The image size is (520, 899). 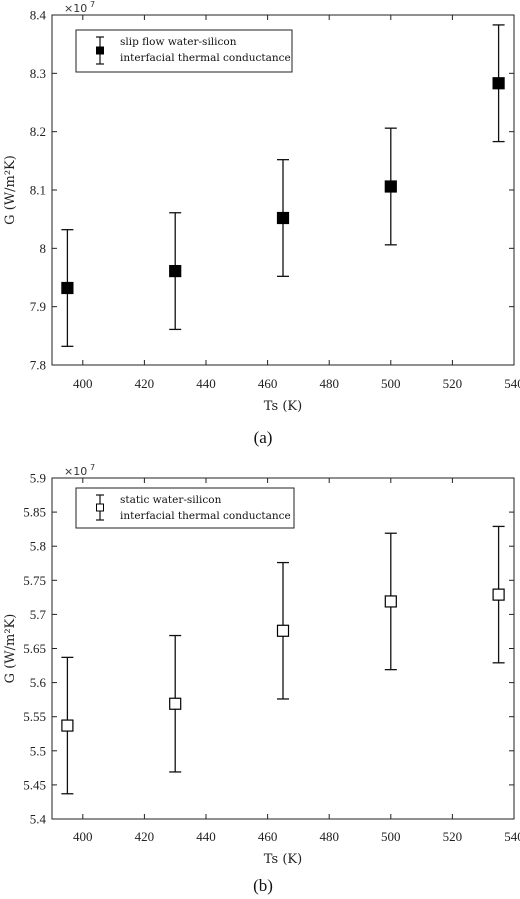 What do you see at coordinates (38, 190) in the screenshot?
I see `y-tick-label: 8.1` at bounding box center [38, 190].